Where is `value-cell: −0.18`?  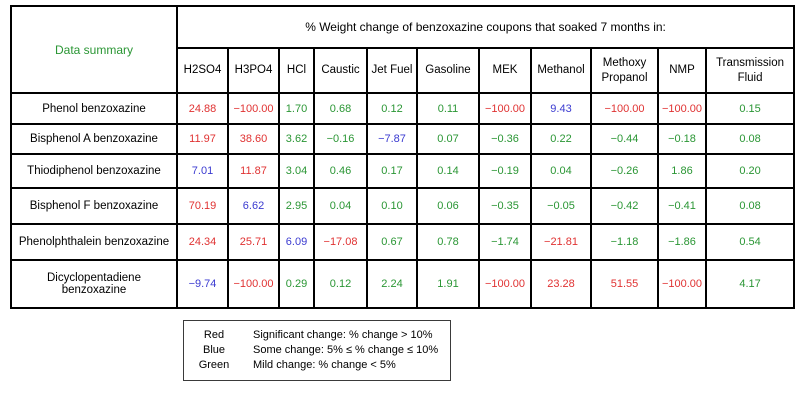 value-cell: −0.18 is located at coordinates (682, 139).